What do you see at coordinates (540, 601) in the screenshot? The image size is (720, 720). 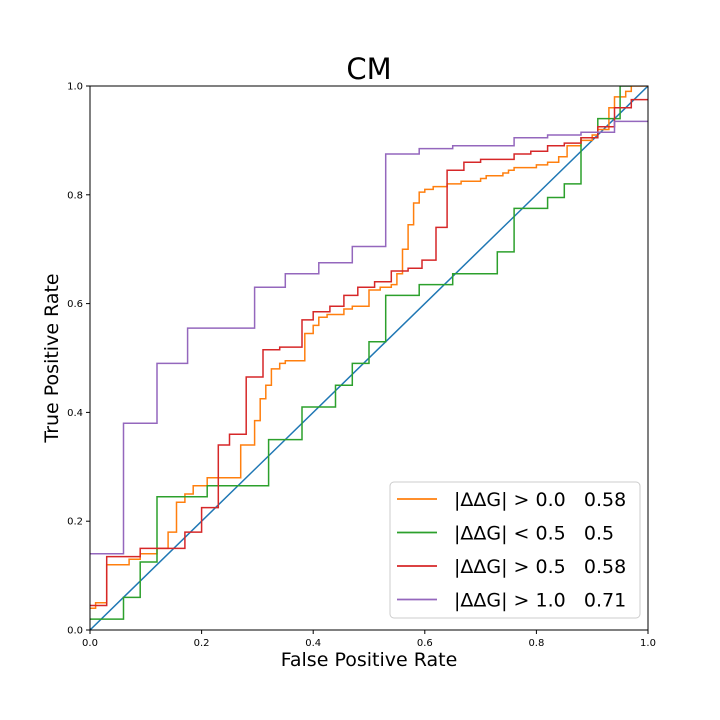 I see `legend-label-4: |ΔΔG| > 1.0 0.71` at bounding box center [540, 601].